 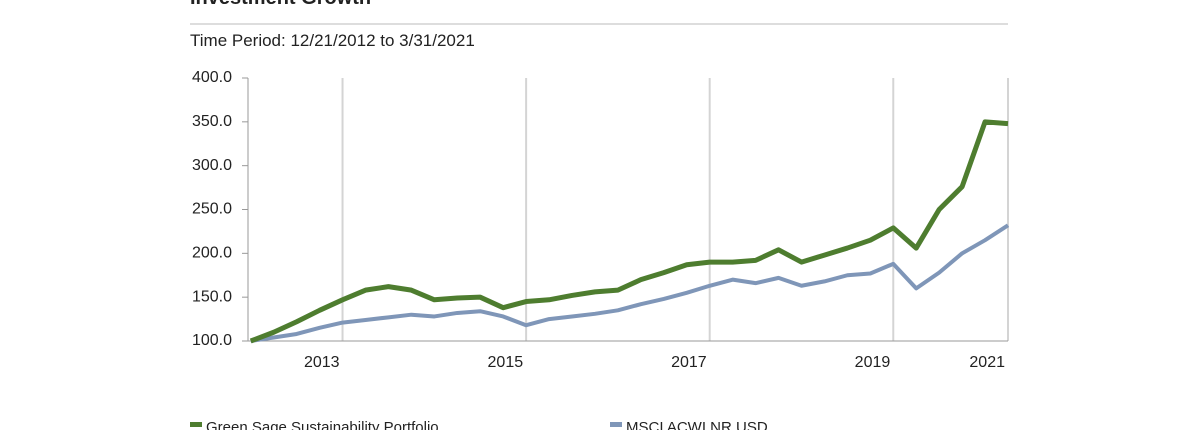 I want to click on chart-title: Investment Growth, so click(x=280, y=4).